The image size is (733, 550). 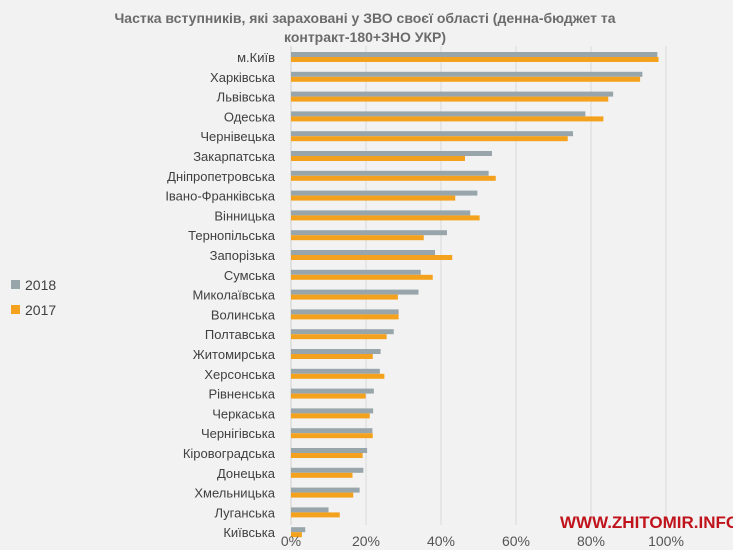 What do you see at coordinates (40, 285) in the screenshot?
I see `legend-label-2018: 2018` at bounding box center [40, 285].